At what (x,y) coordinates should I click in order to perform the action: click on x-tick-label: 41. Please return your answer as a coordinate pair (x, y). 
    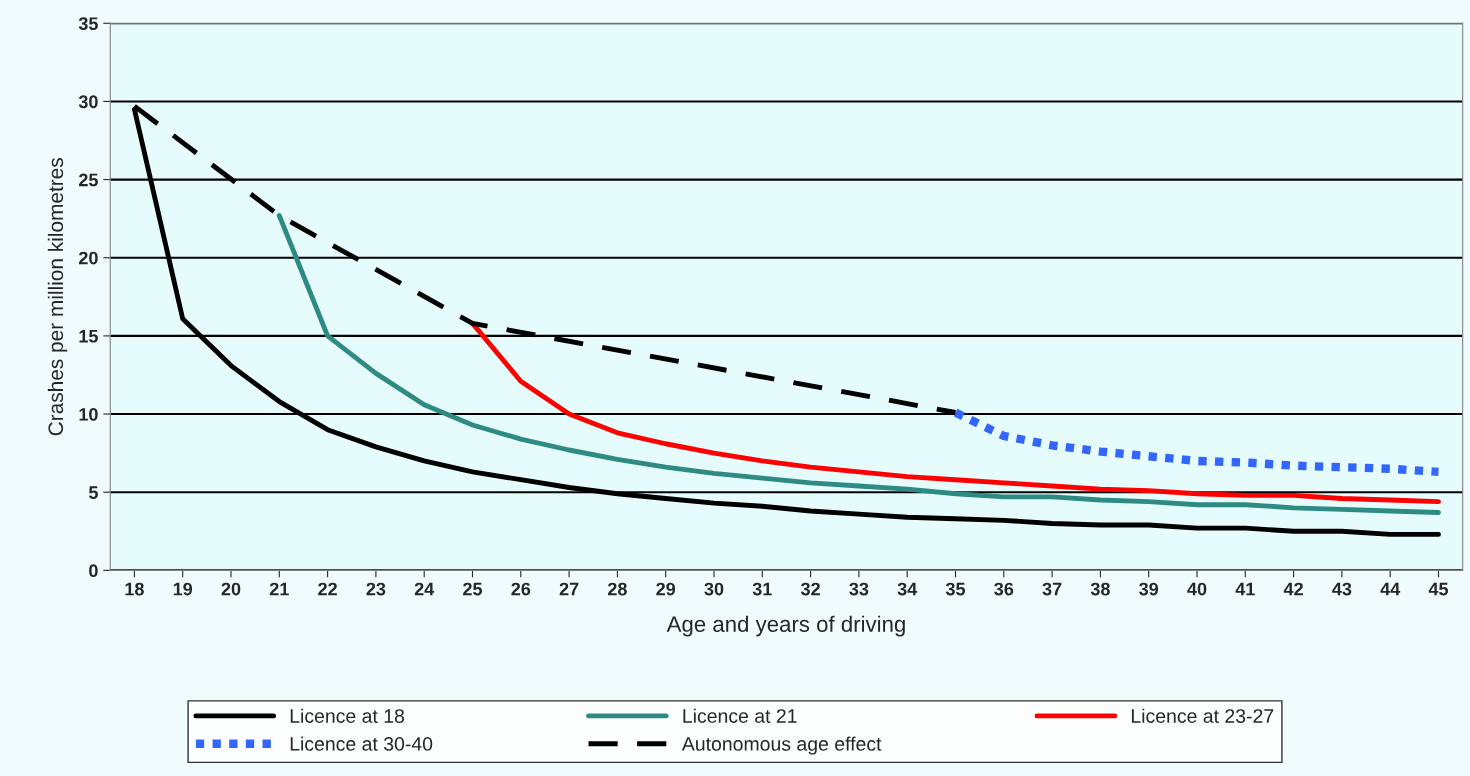
    Looking at the image, I should click on (1245, 589).